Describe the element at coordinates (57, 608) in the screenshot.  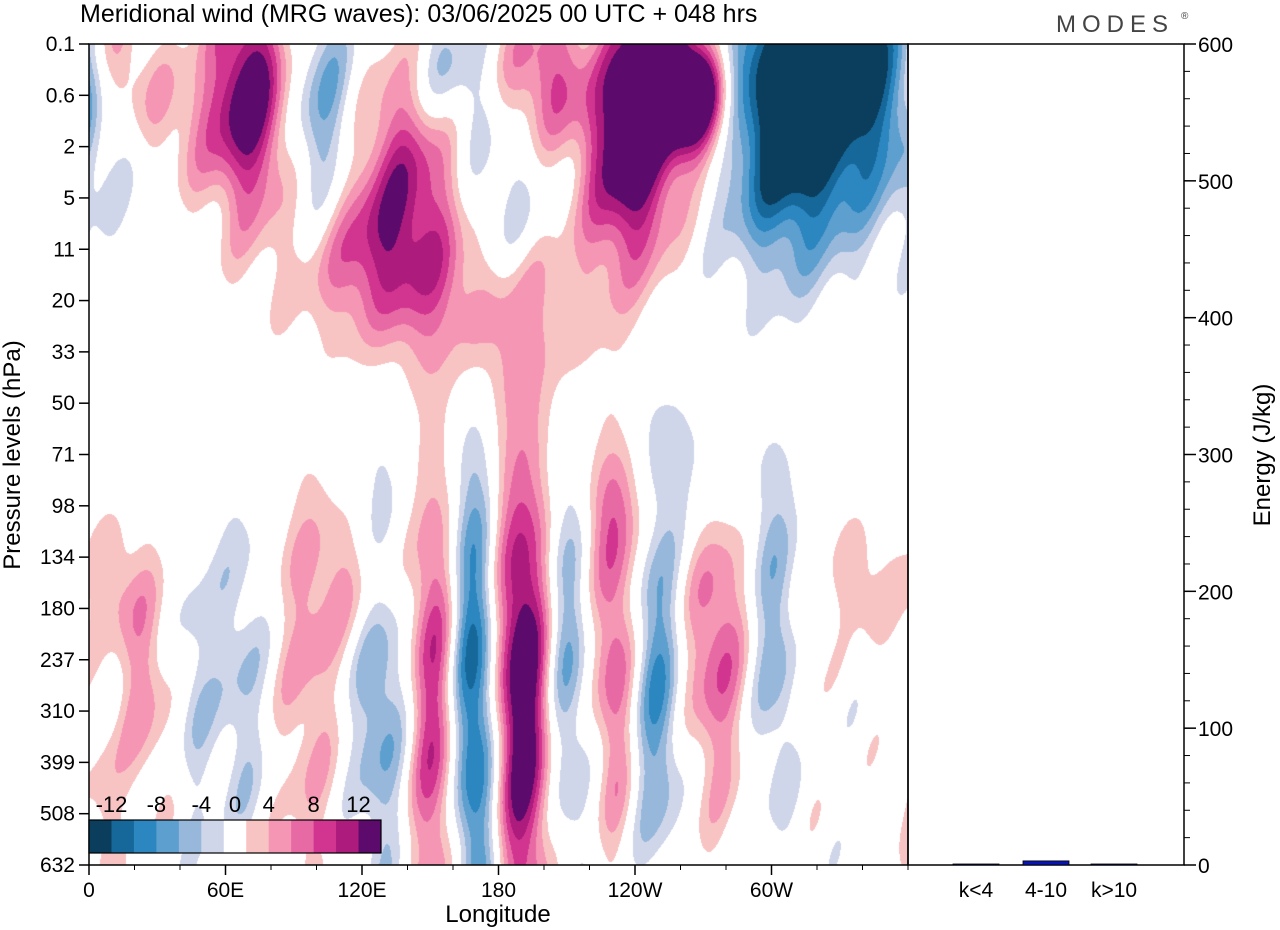
I see `y-tick-label: 180` at that location.